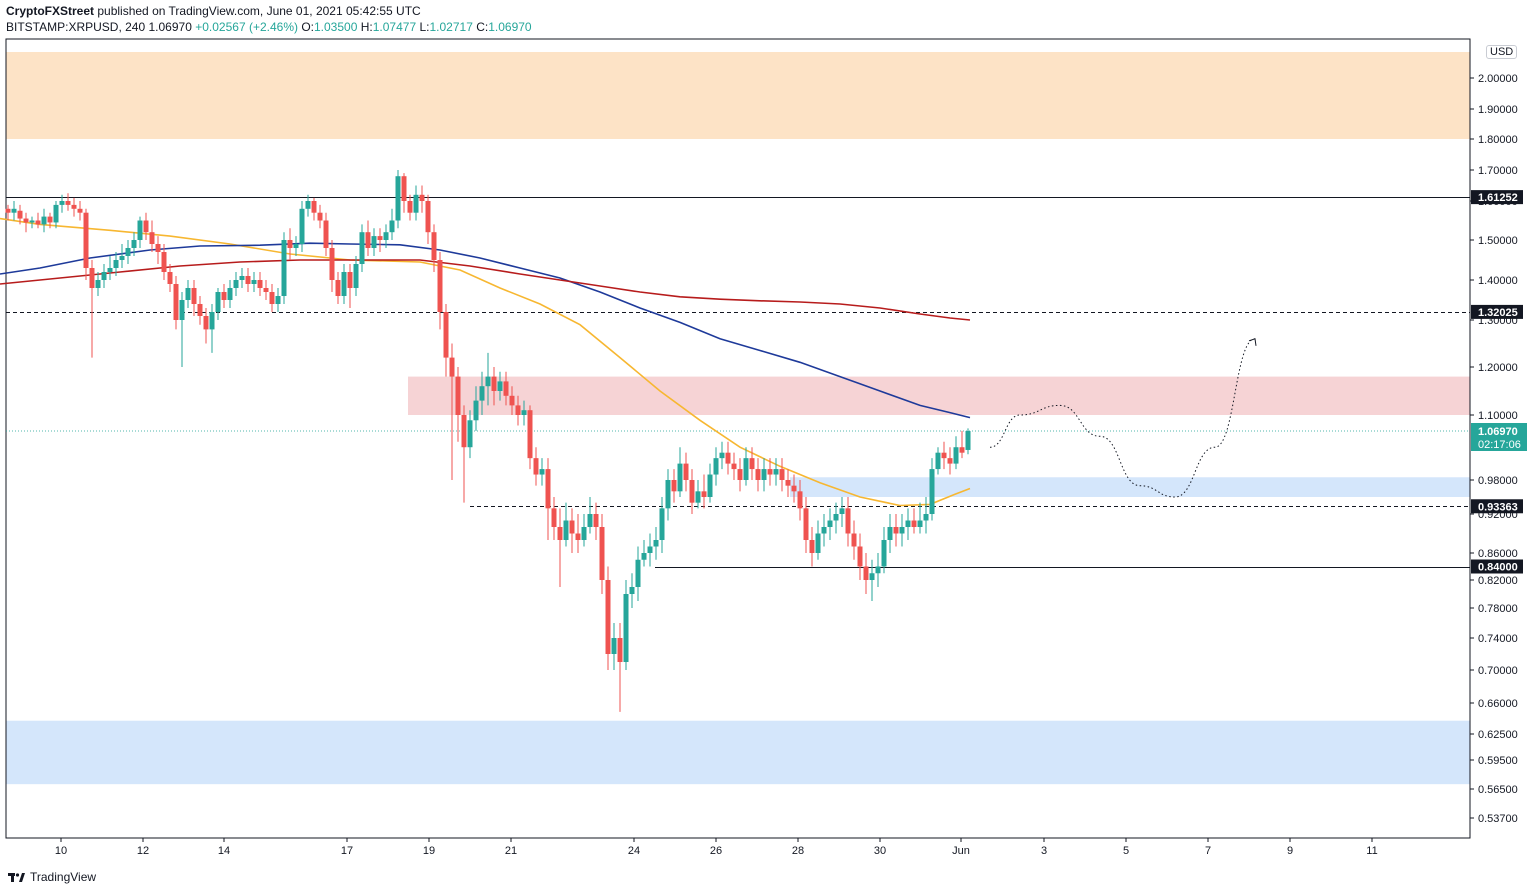 The height and width of the screenshot is (895, 1536). What do you see at coordinates (50, 11) in the screenshot?
I see `author-name: CryptoFXStreet` at bounding box center [50, 11].